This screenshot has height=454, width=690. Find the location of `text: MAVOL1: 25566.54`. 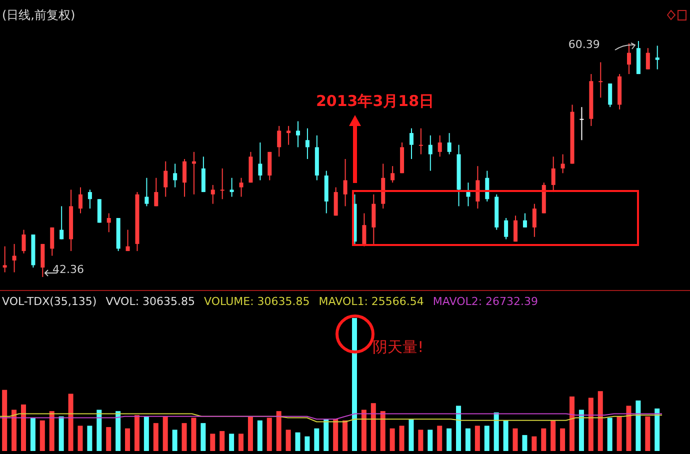

text: MAVOL1: 25566.54 is located at coordinates (371, 301).